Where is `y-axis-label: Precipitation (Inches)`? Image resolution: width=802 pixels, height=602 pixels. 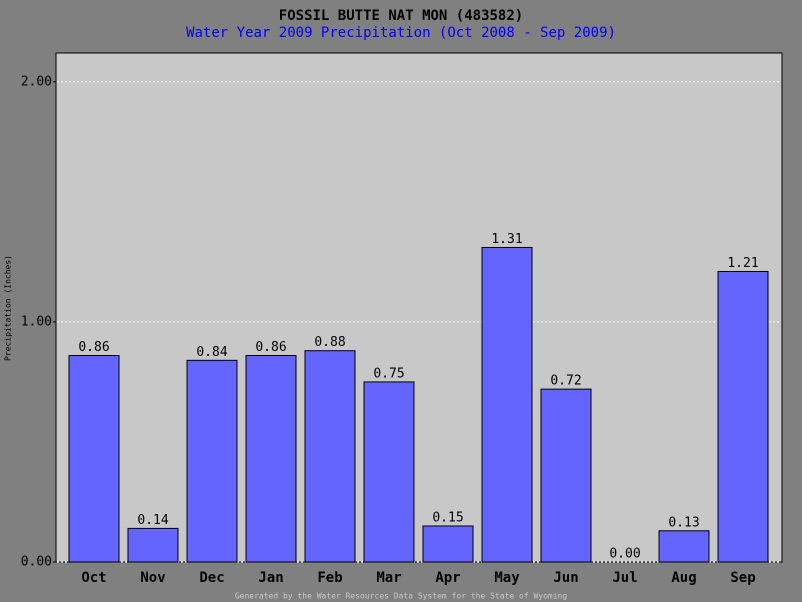
y-axis-label: Precipitation (Inches) is located at coordinates (8, 308).